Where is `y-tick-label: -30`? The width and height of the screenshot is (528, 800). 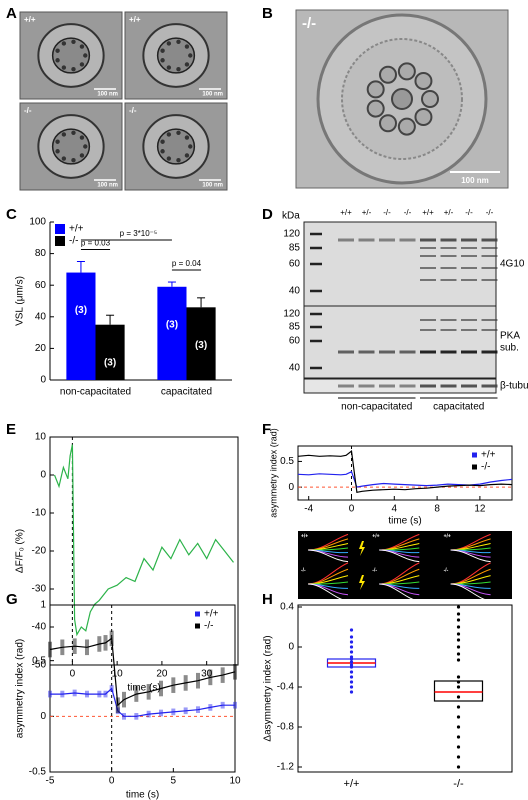 y-tick-label: -30 is located at coordinates (39, 589).